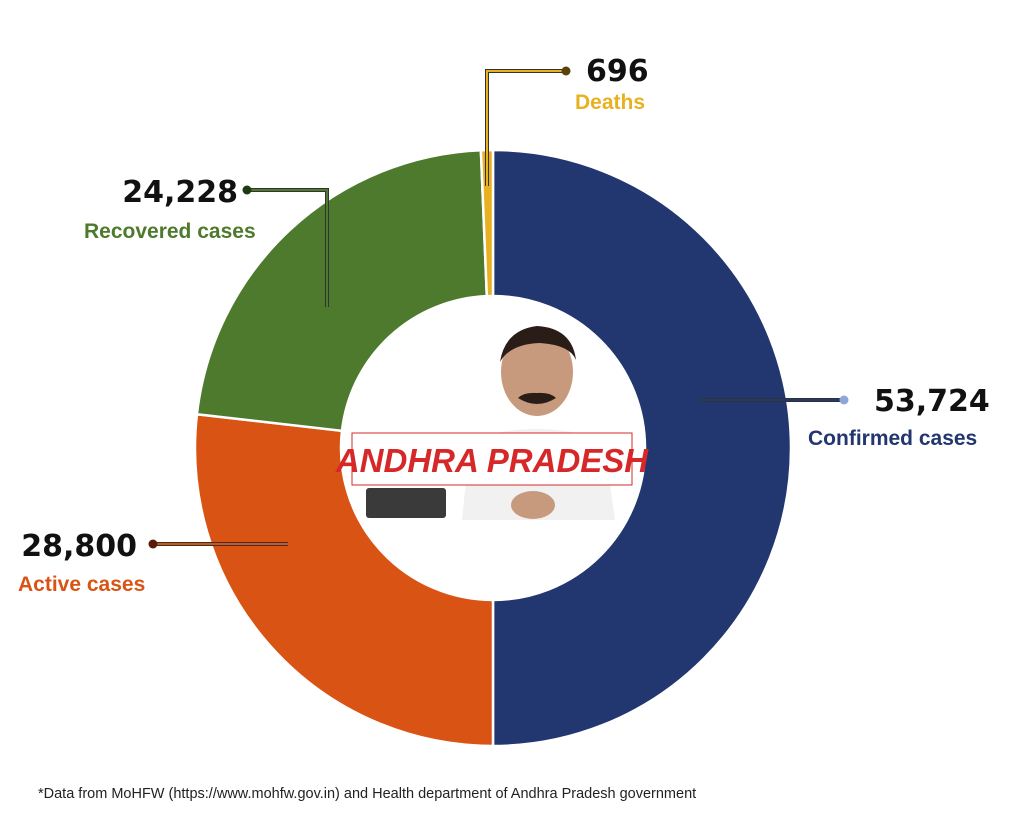 This screenshot has height=824, width=1024. Describe the element at coordinates (566, 71) in the screenshot. I see `leader-deaths-dot` at that location.